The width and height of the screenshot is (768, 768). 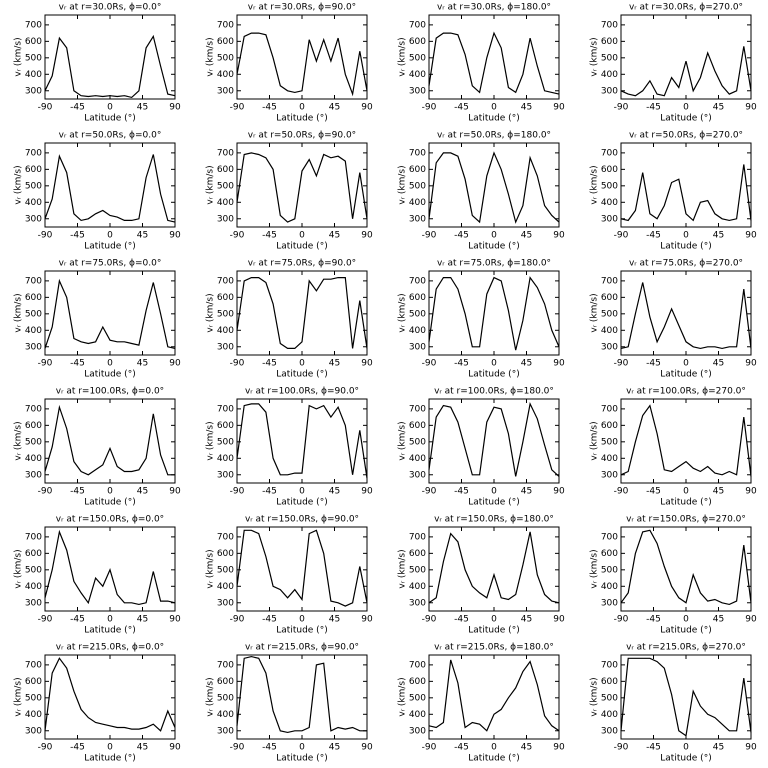 I want to click on chart-title: vᵣ at r=75.0Rs, ϕ=180.0°, so click(x=494, y=264).